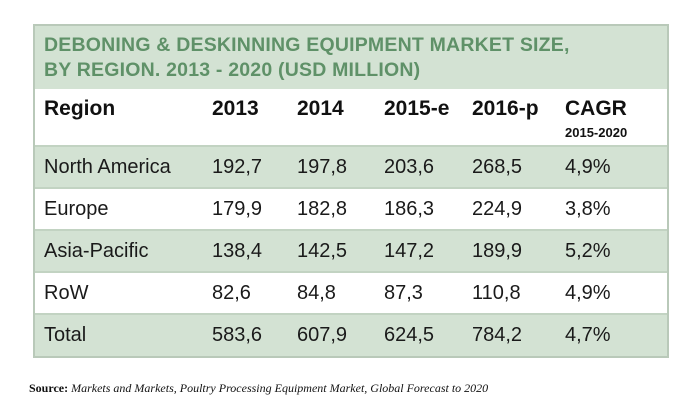  Describe the element at coordinates (237, 208) in the screenshot. I see `cell-2013: 179,9` at that location.